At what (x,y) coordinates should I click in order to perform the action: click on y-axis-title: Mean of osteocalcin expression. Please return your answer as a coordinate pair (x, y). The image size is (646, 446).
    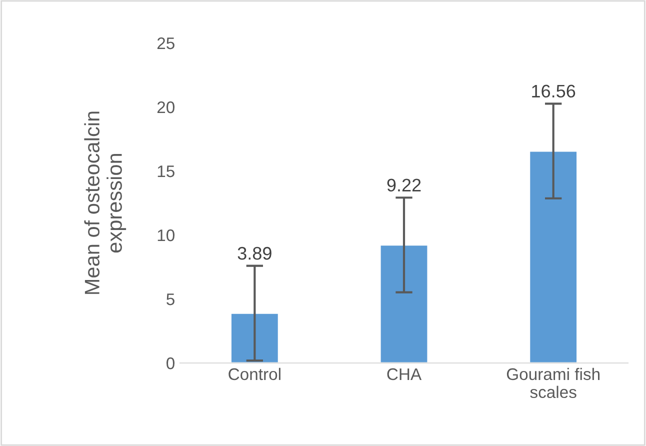
    Looking at the image, I should click on (105, 203).